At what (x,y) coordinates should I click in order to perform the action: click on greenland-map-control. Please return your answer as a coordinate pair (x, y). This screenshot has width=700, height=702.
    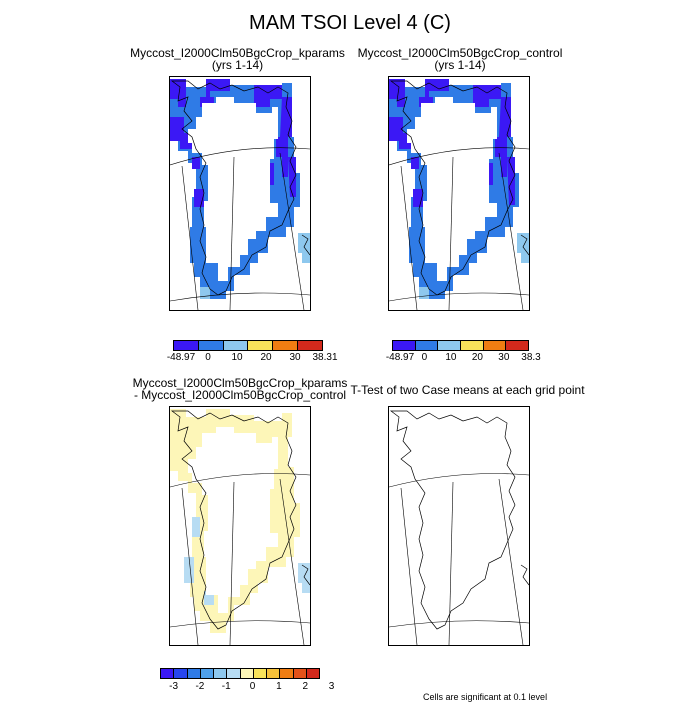
    Looking at the image, I should click on (459, 194).